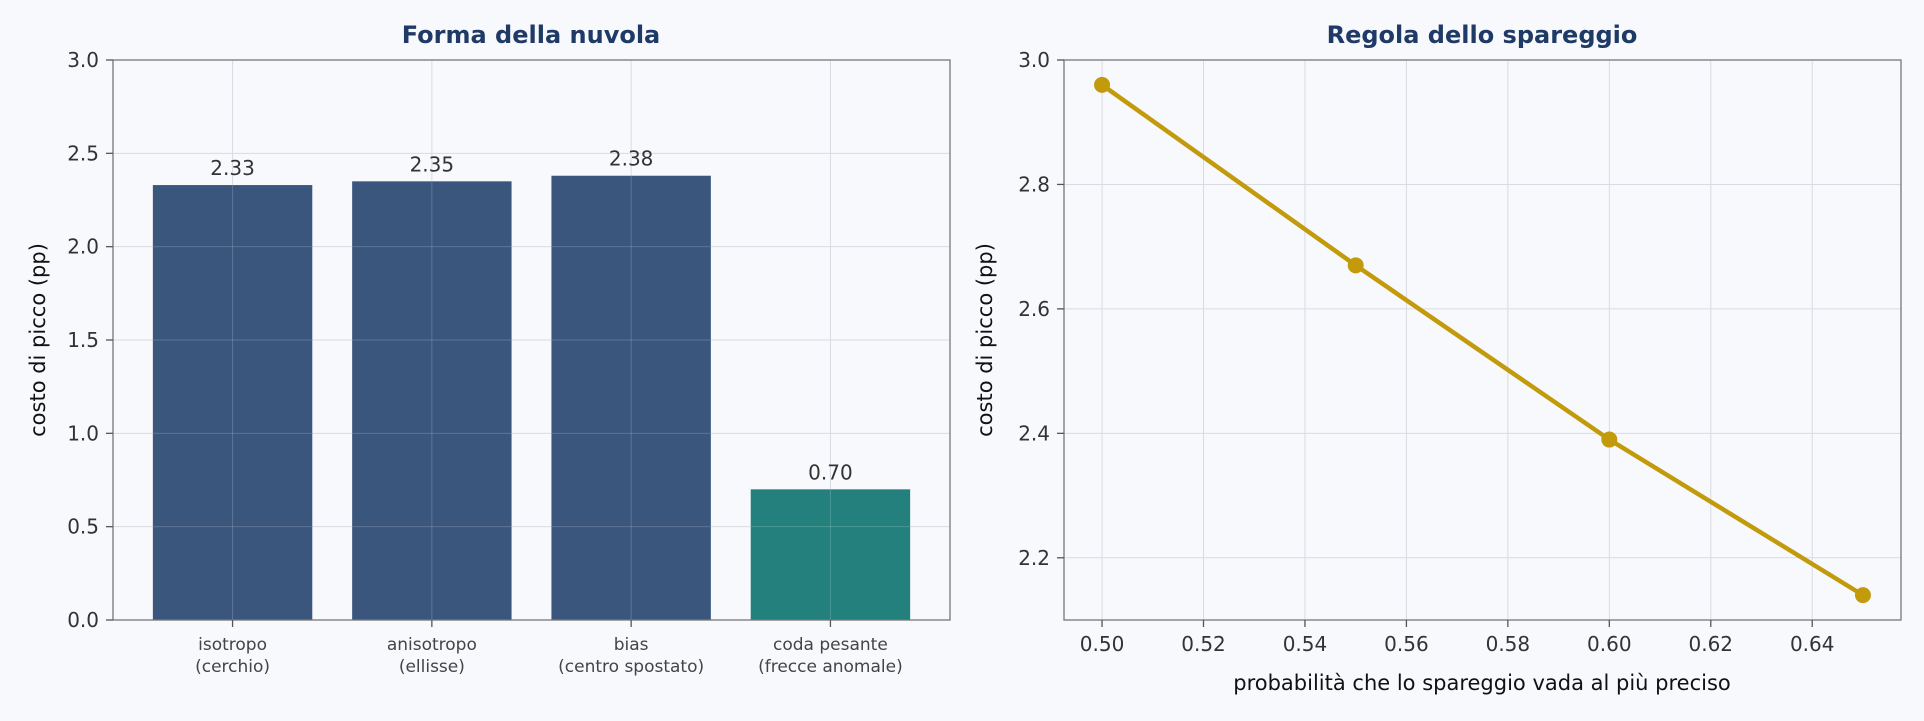 Image resolution: width=1924 pixels, height=721 pixels. Describe the element at coordinates (1102, 644) in the screenshot. I see `line-x-tick-label: 0.50` at that location.